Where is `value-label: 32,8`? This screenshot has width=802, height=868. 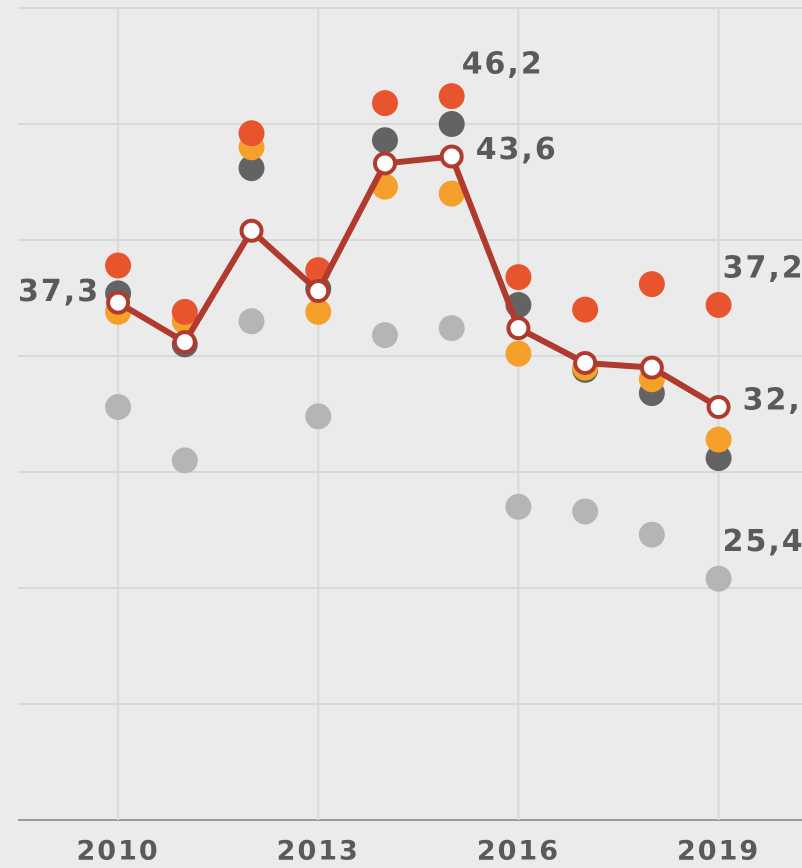 value-label: 32,8 is located at coordinates (772, 400).